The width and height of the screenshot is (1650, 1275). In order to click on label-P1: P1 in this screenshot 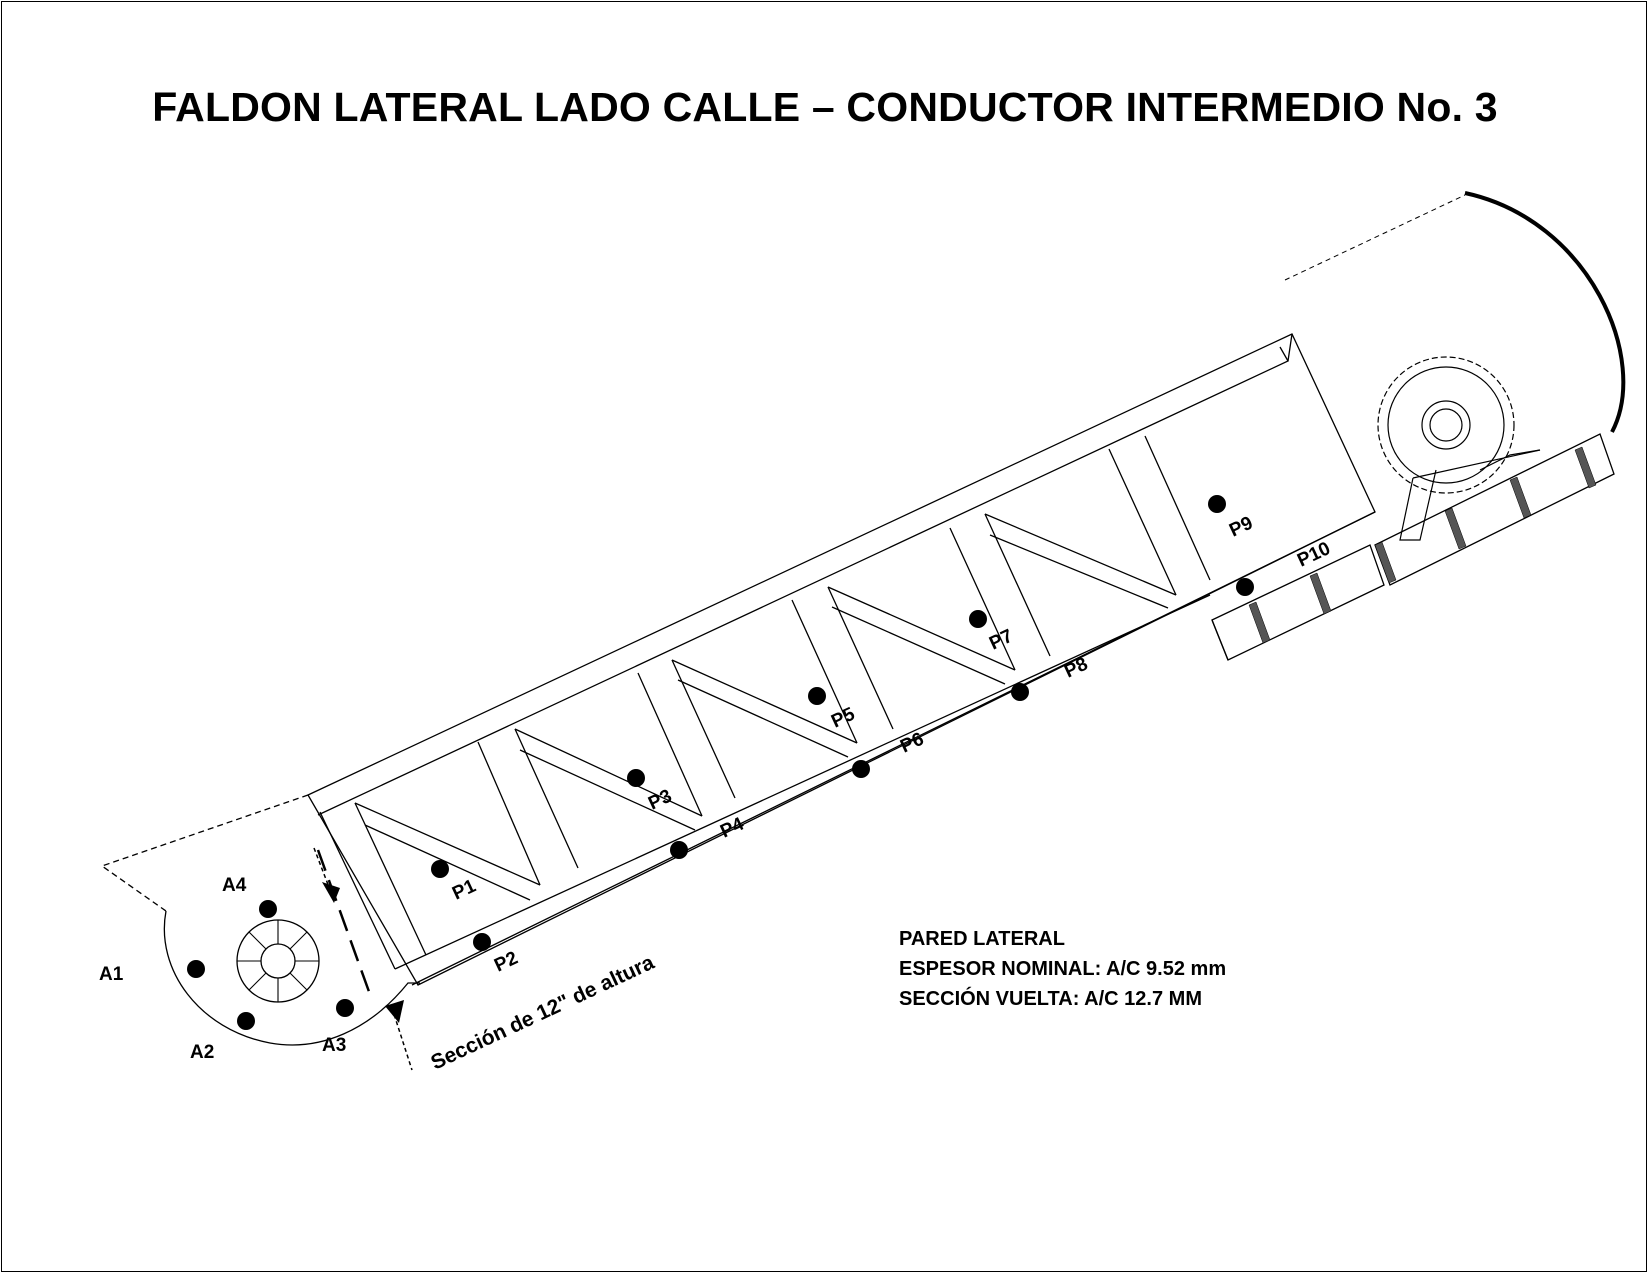, I will do `click(464, 889)`.